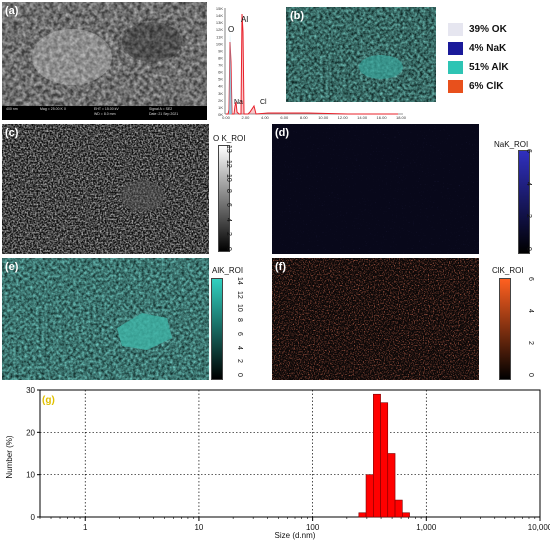 This screenshot has height=542, width=550. What do you see at coordinates (85, 527) in the screenshot?
I see `x-tick-label: 1` at bounding box center [85, 527].